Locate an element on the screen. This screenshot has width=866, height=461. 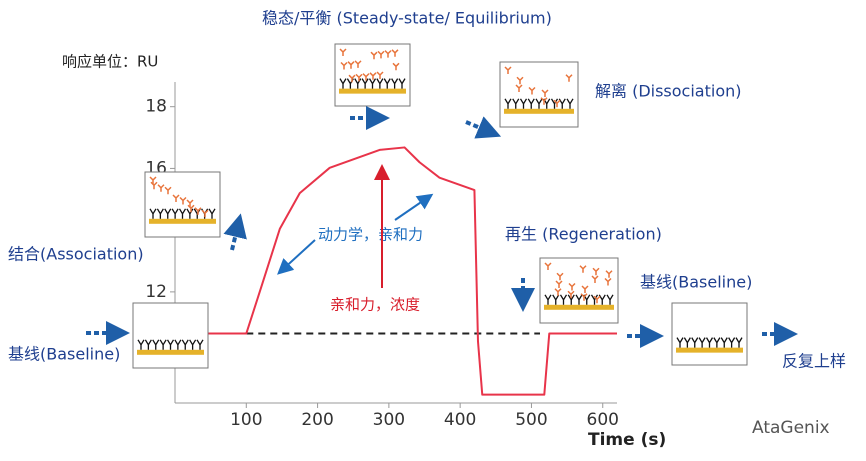
x-tick-label: 100 is located at coordinates (246, 420).